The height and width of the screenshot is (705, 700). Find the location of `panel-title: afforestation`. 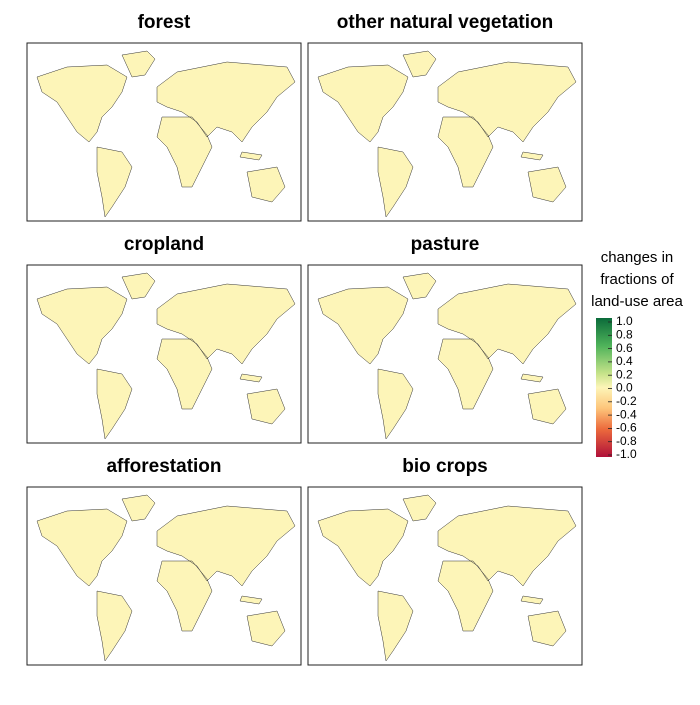

panel-title: afforestation is located at coordinates (163, 466).